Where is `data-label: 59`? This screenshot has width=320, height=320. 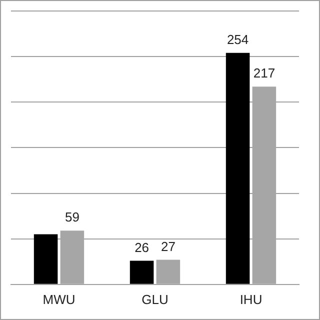 data-label: 59 is located at coordinates (72, 217).